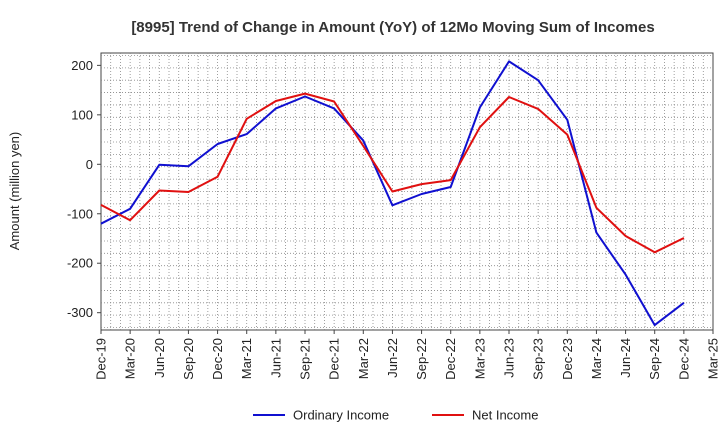 This screenshot has height=440, width=720. Describe the element at coordinates (130, 358) in the screenshot. I see `x-tick-label: Mar-20` at that location.